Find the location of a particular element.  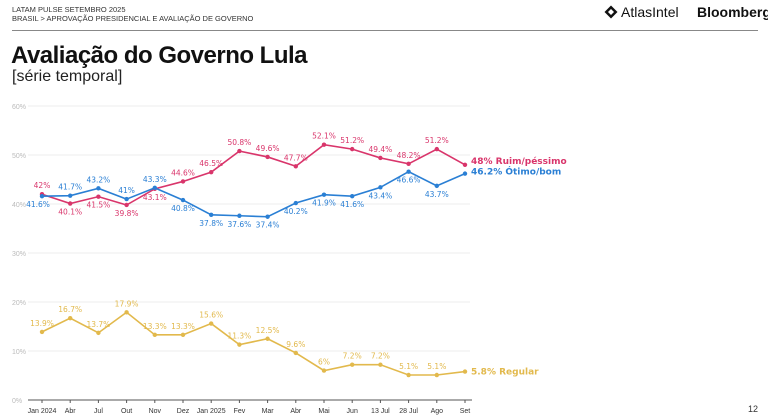

data-label: 41% is located at coordinates (126, 190).